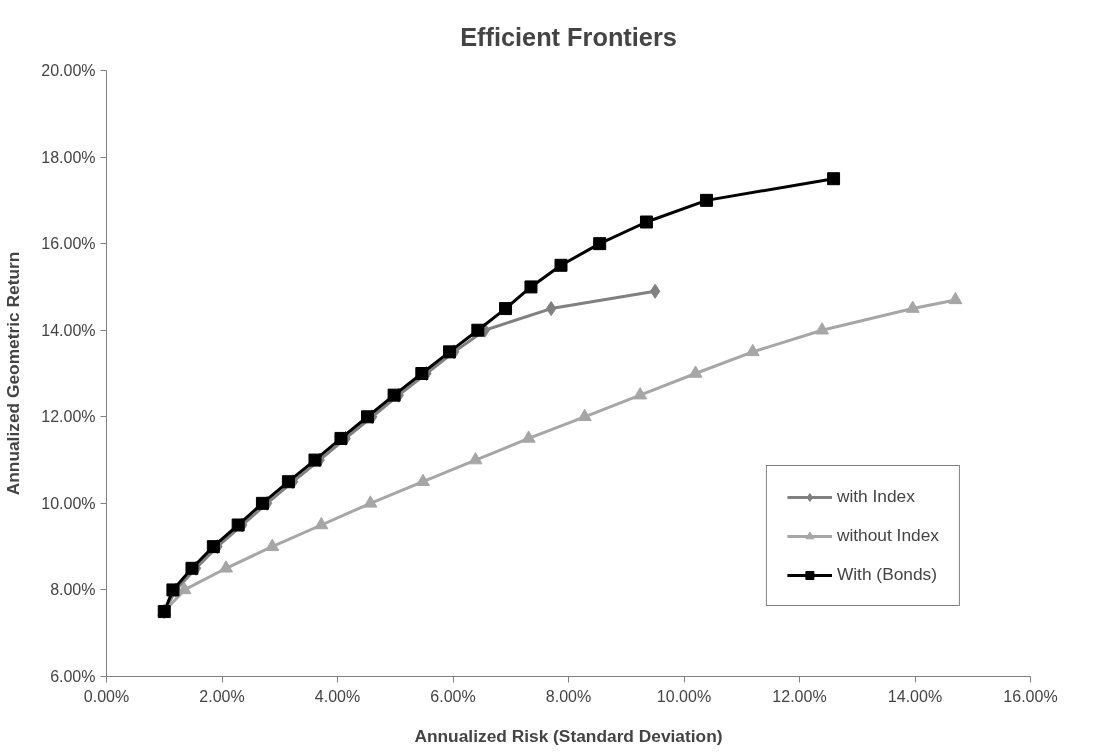 This screenshot has height=752, width=1109. Describe the element at coordinates (73, 676) in the screenshot. I see `y-tick-label: 6.00%` at that location.